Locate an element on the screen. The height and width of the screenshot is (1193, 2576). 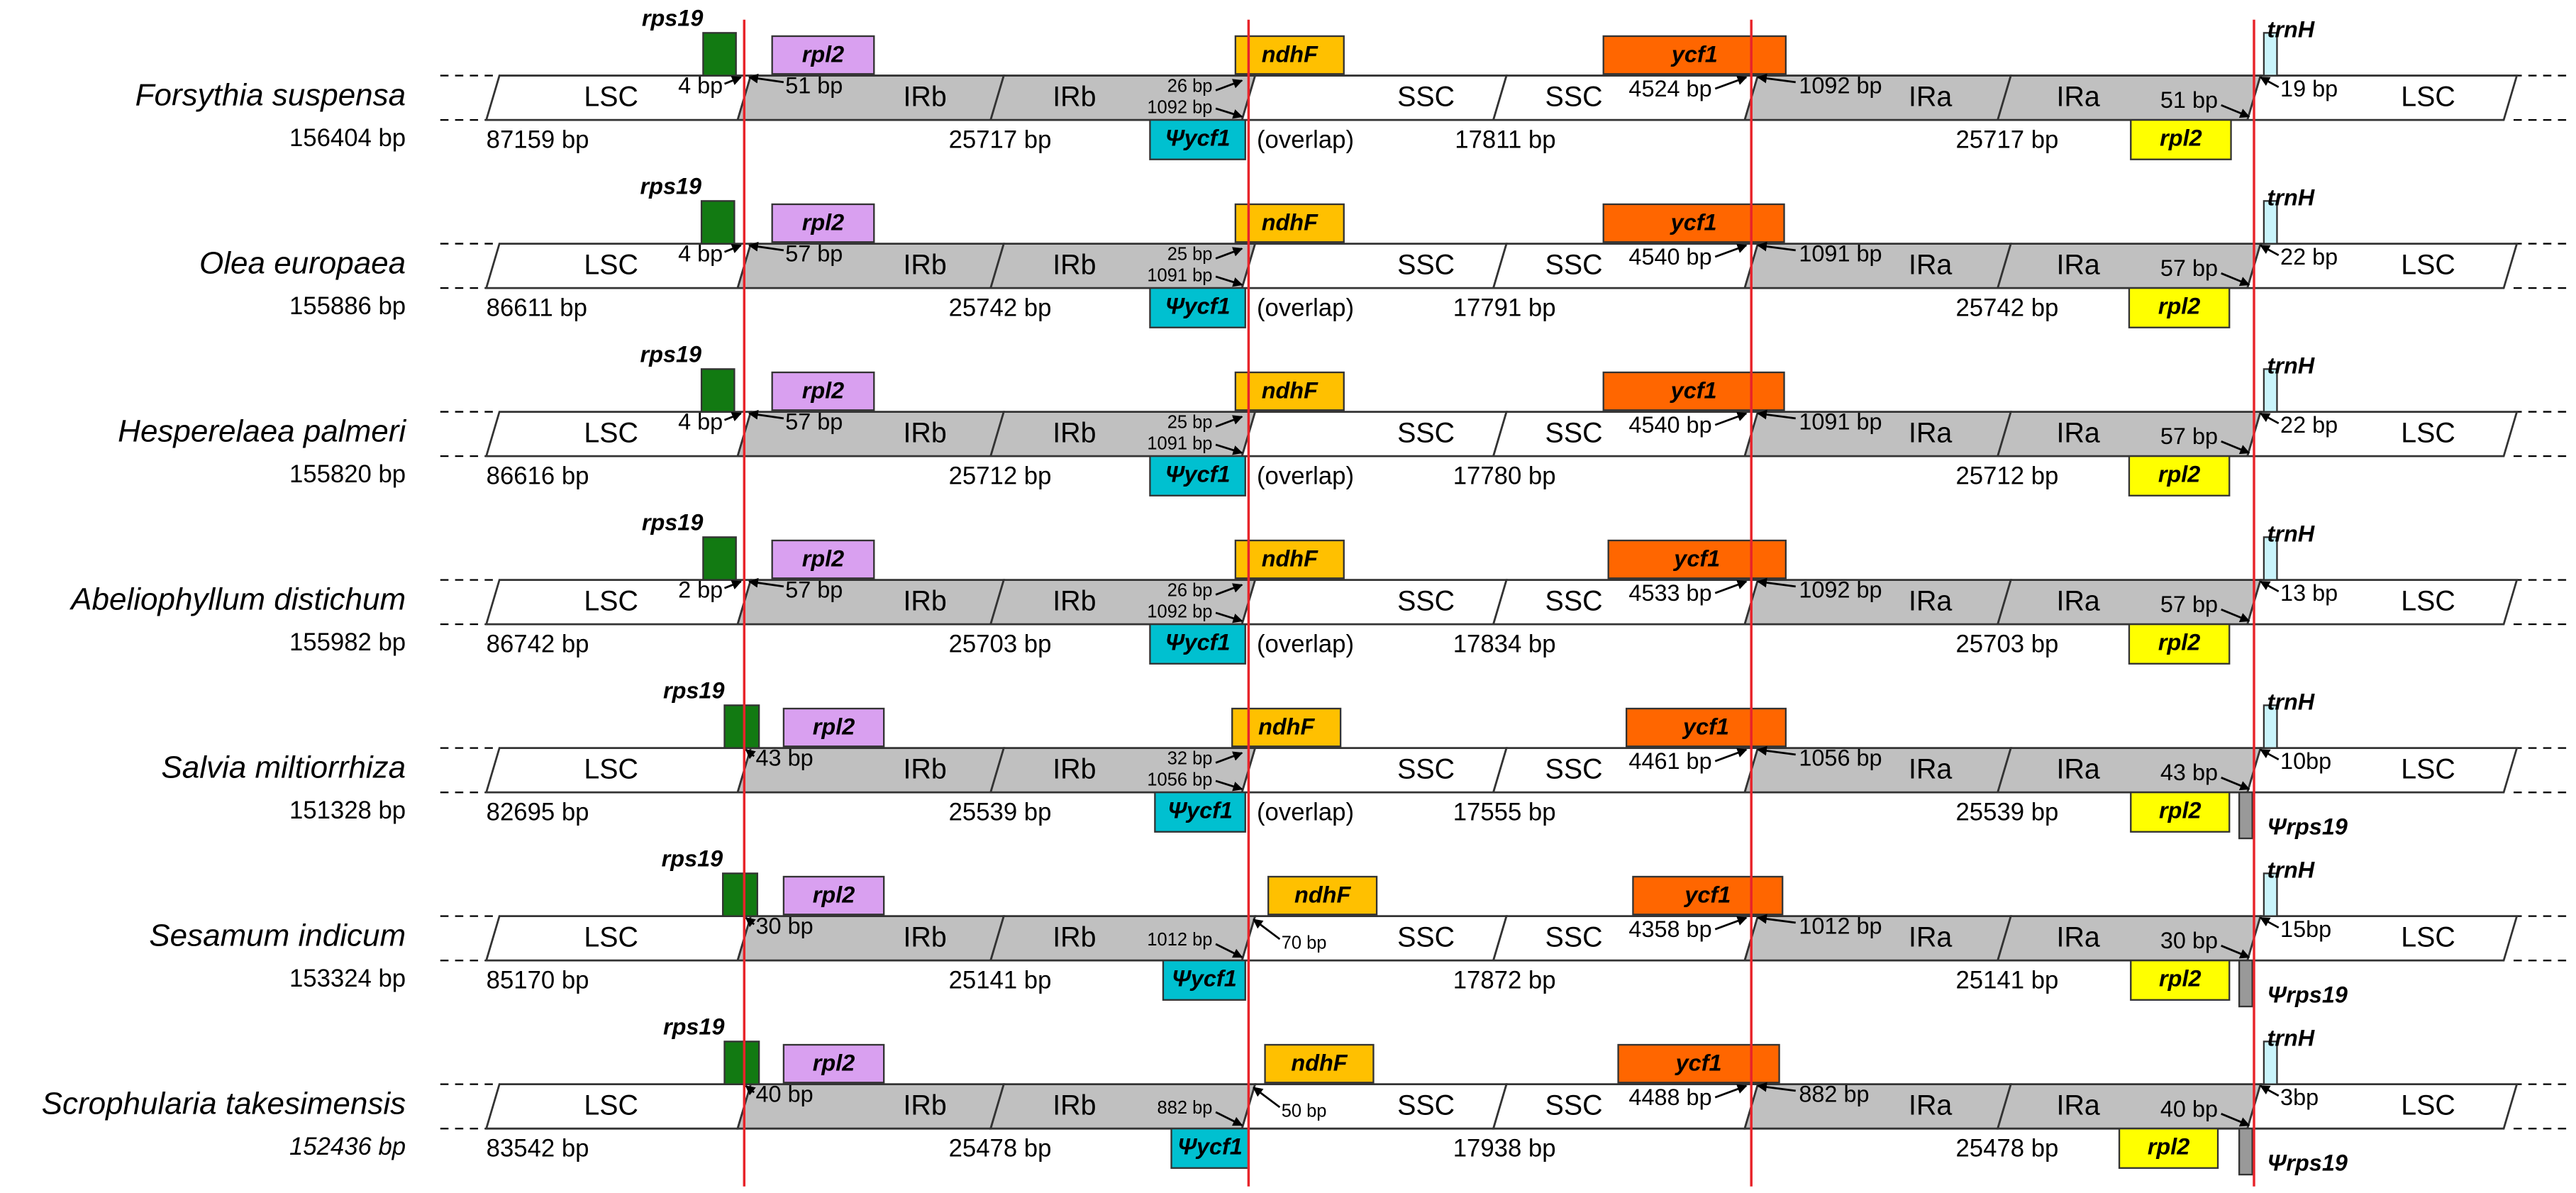
rpl2-ira-gene is located at coordinates (2181, 139).